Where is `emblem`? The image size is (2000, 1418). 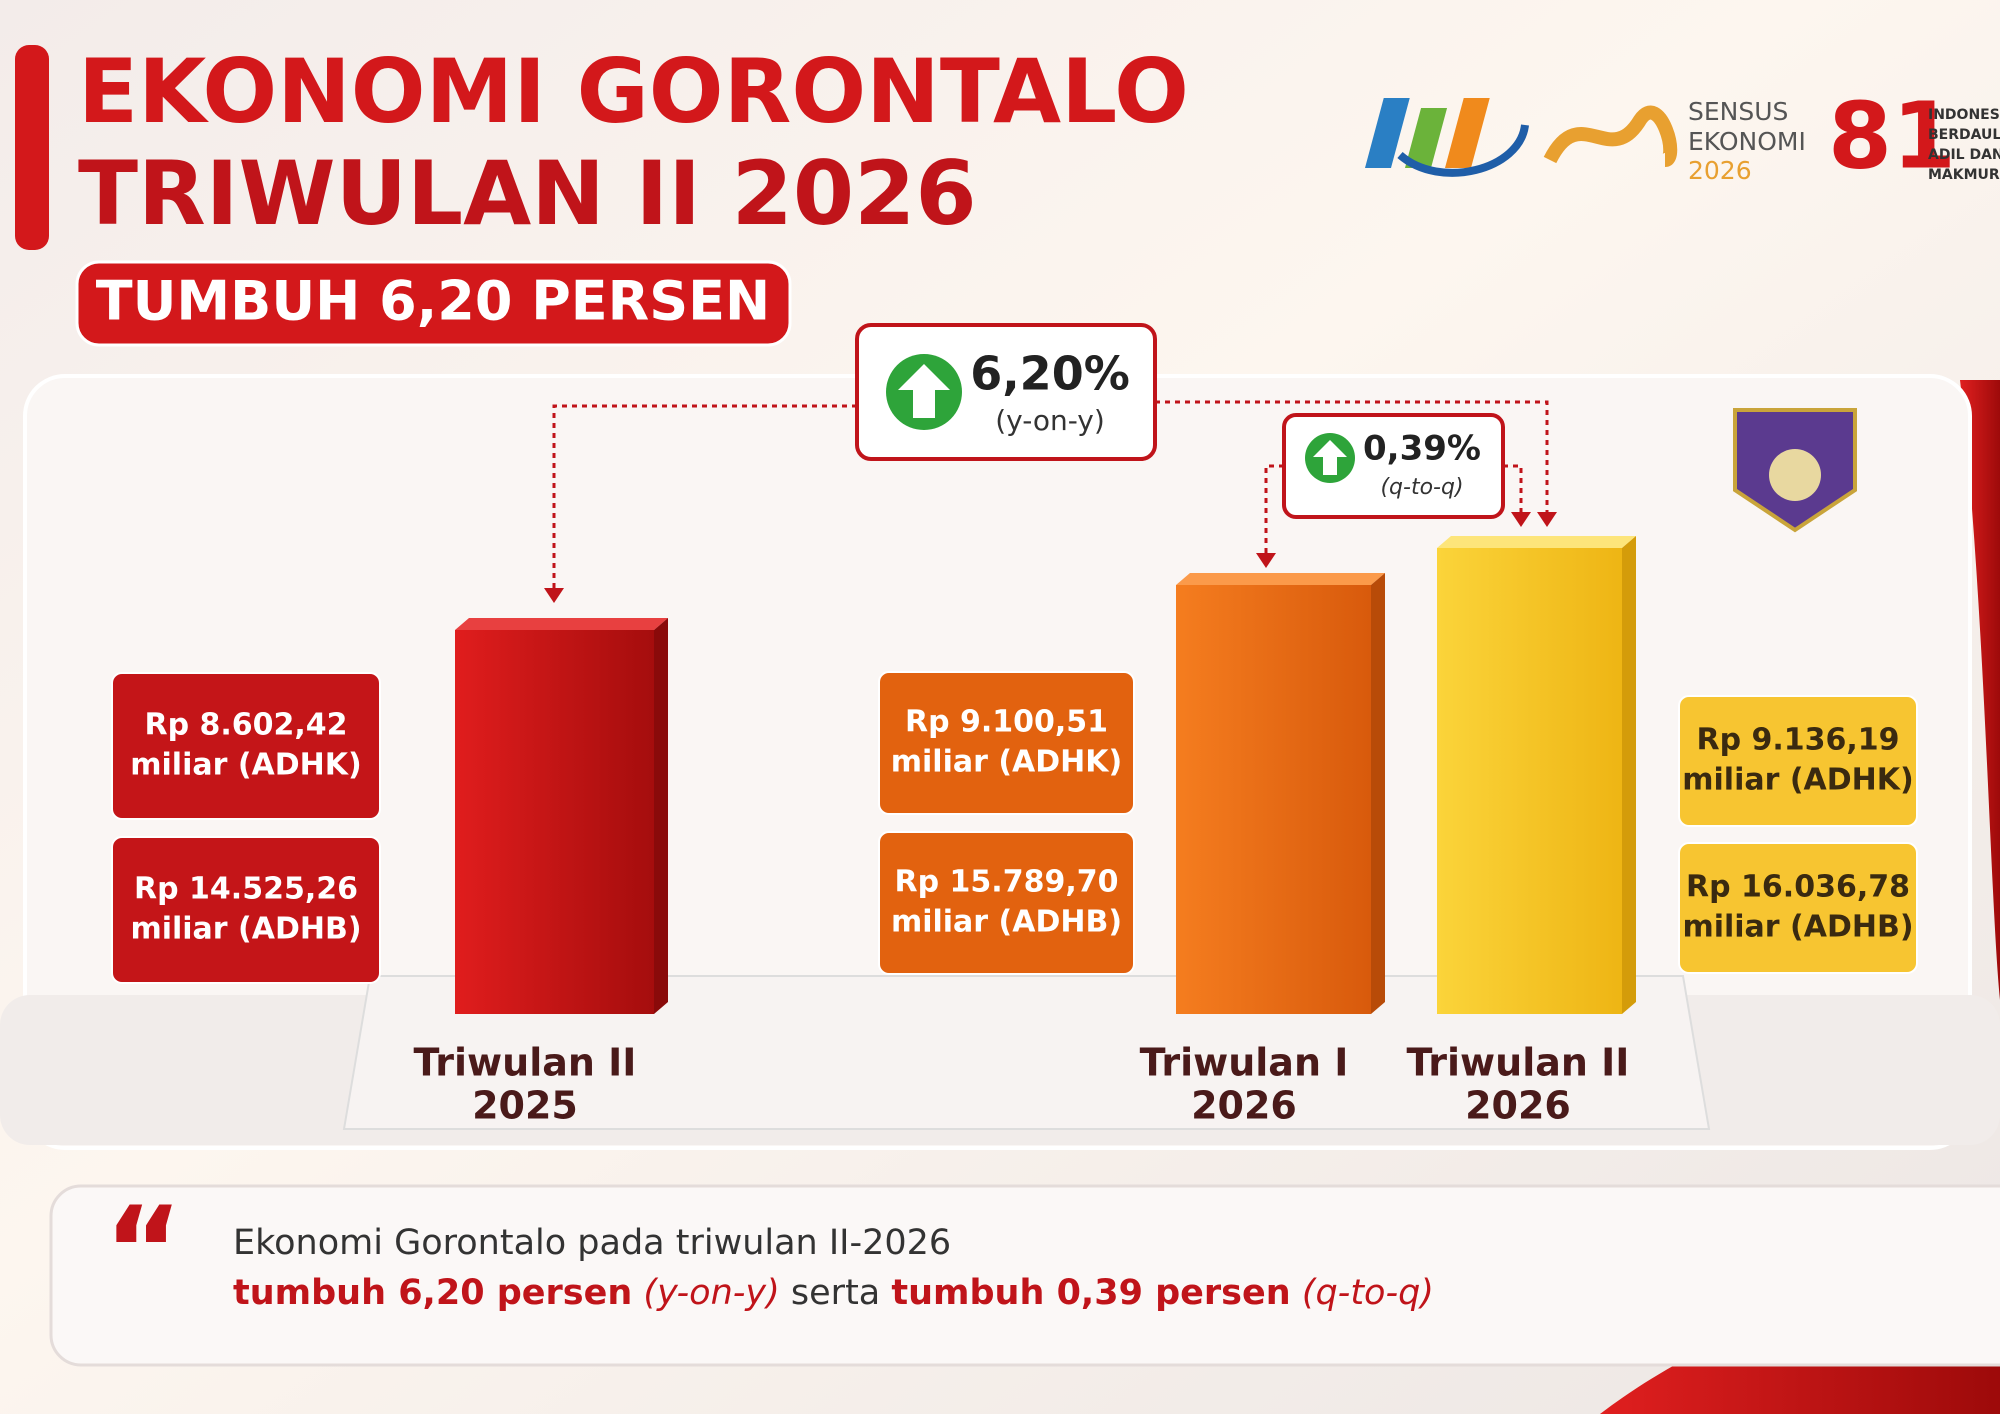
emblem is located at coordinates (1795, 475).